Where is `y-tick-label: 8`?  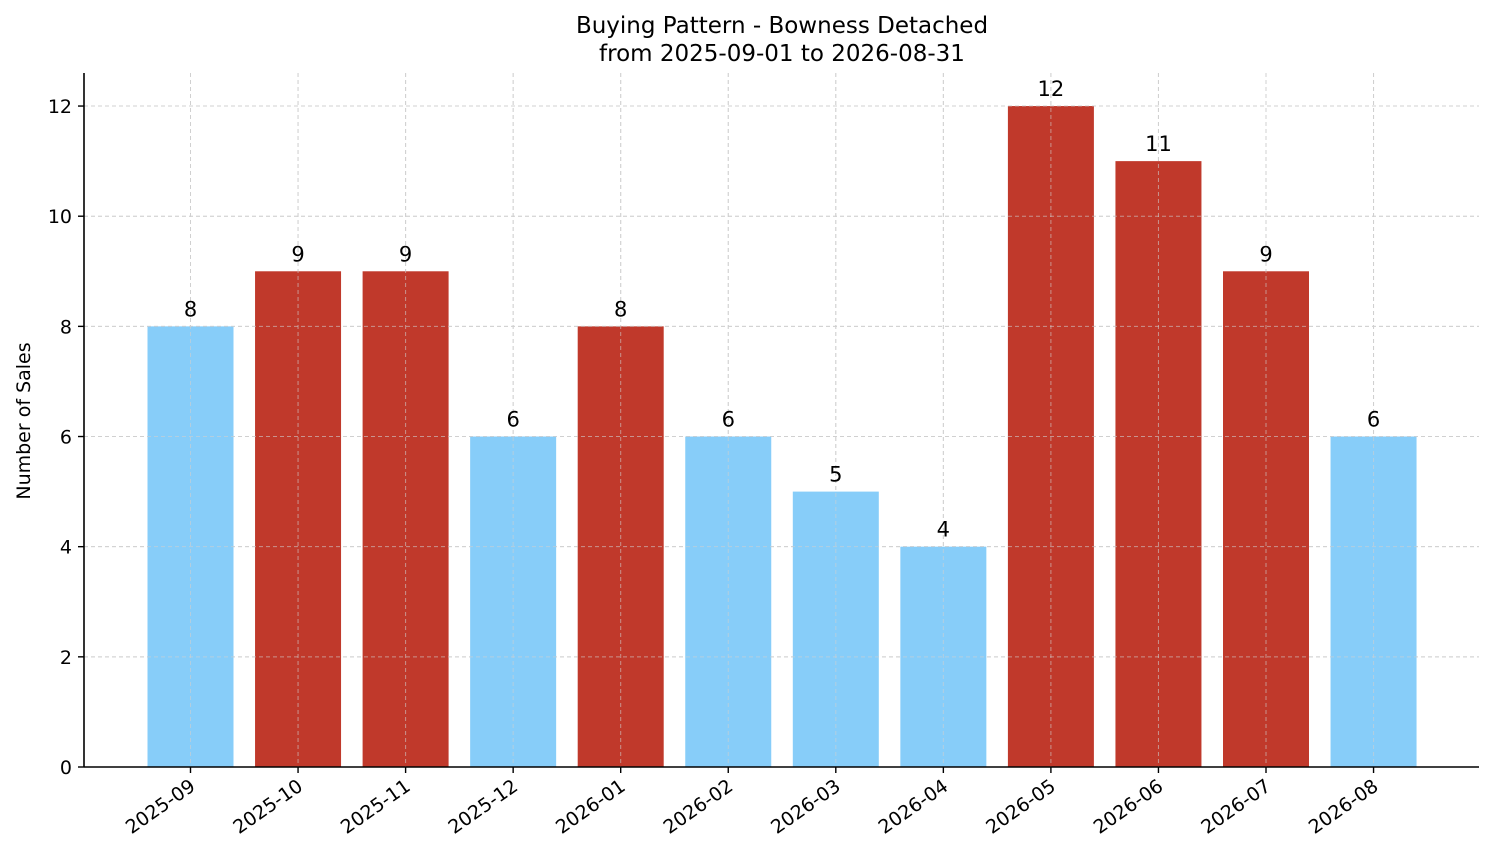
y-tick-label: 8 is located at coordinates (66, 327).